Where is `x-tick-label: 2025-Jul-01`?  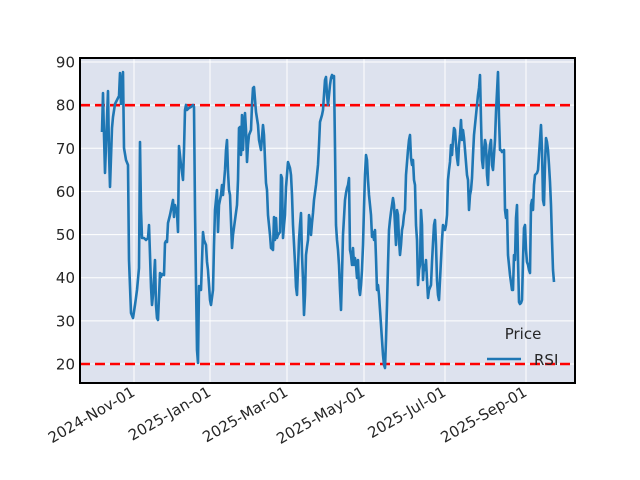 x-tick-label: 2025-Jul-01 is located at coordinates (407, 412).